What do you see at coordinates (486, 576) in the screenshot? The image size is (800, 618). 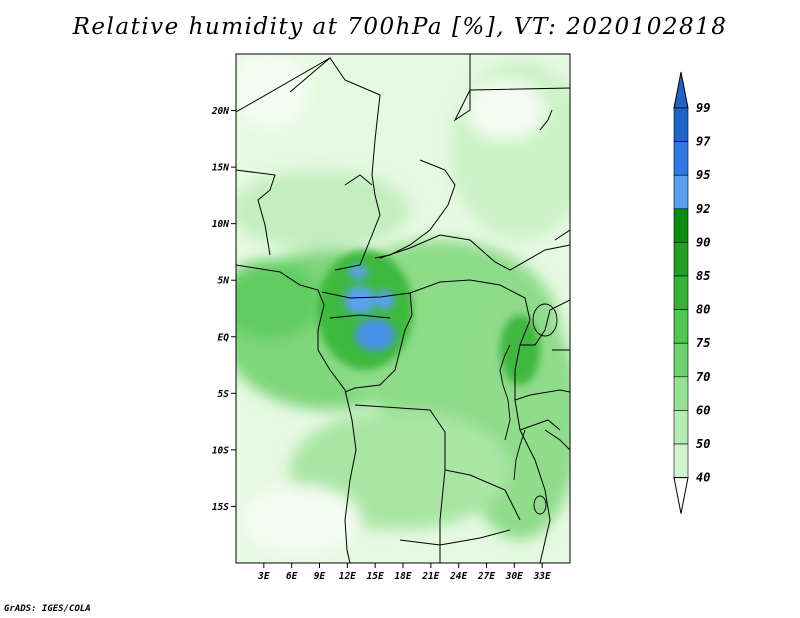 I see `lon-tick-label: 27E` at bounding box center [486, 576].